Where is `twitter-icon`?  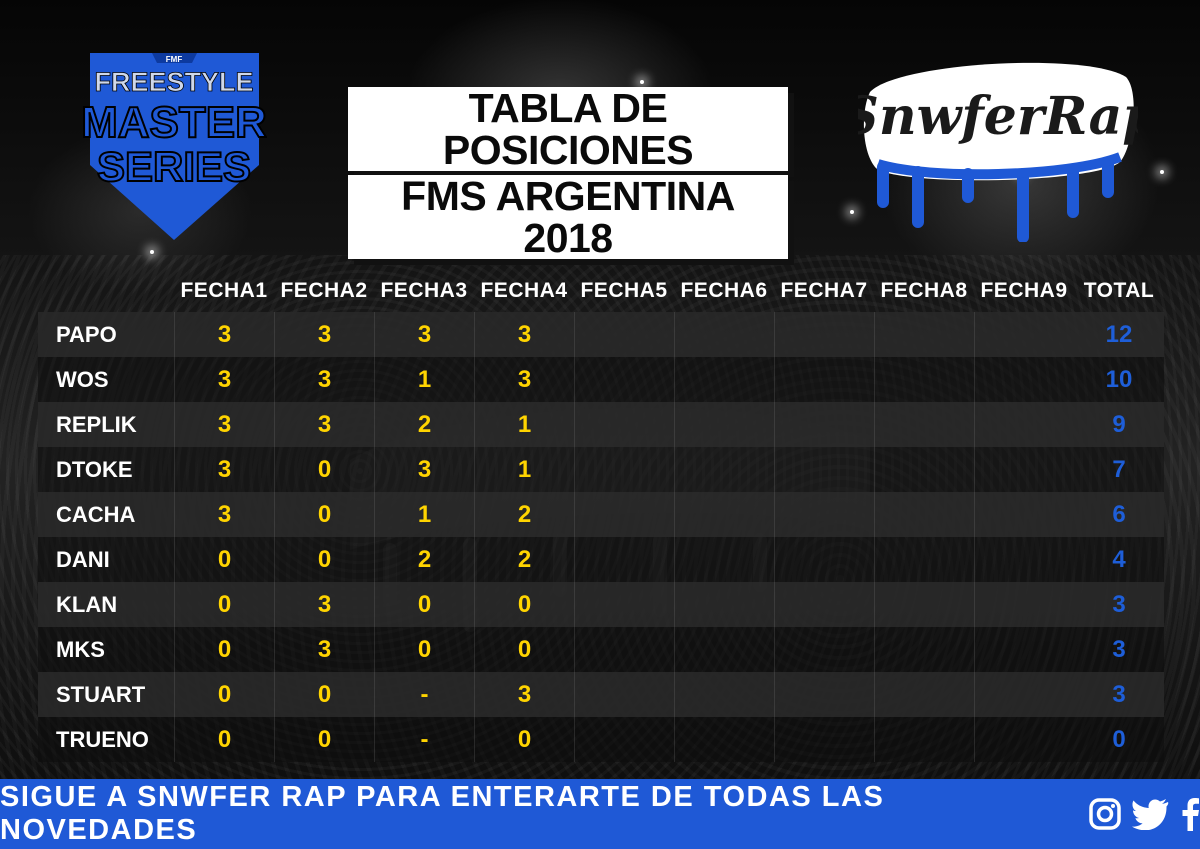 twitter-icon is located at coordinates (1151, 814).